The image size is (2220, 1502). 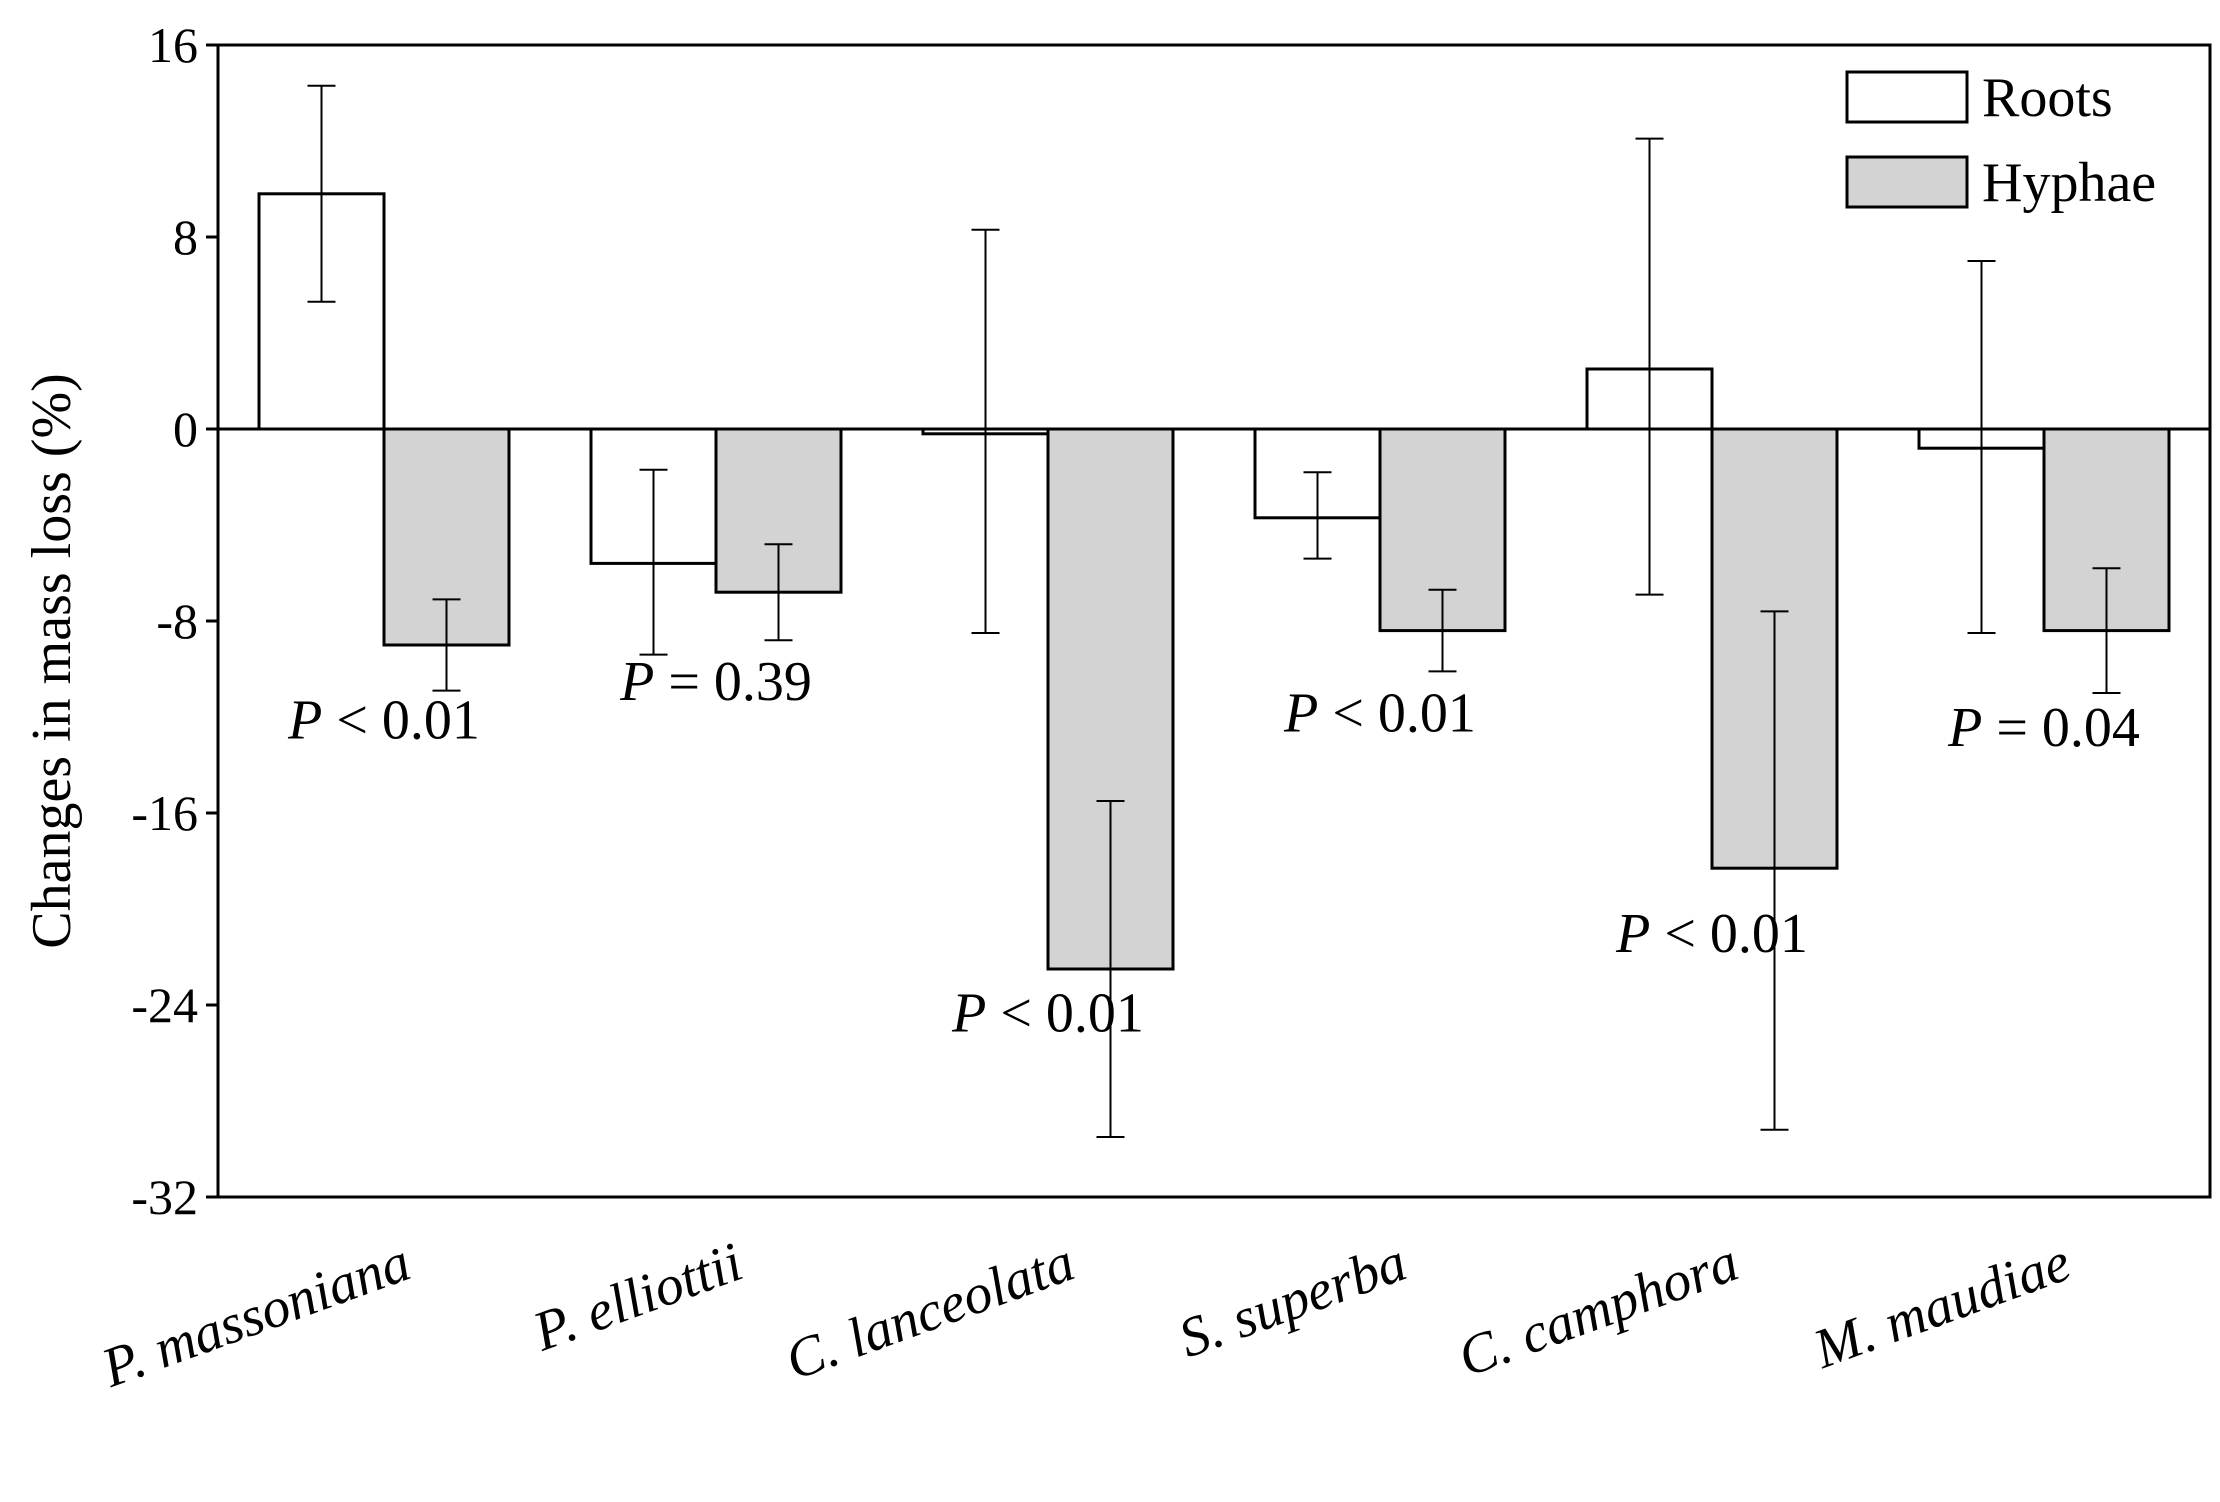 I want to click on y-tick-label-4: -16, so click(x=164, y=813).